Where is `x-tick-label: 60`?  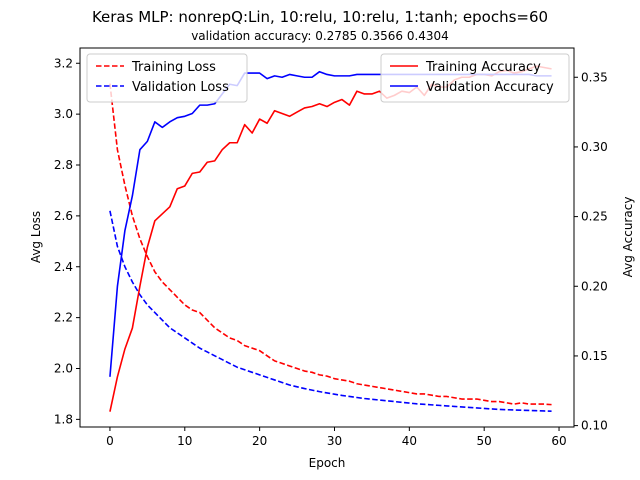
x-tick-label: 60 is located at coordinates (558, 441).